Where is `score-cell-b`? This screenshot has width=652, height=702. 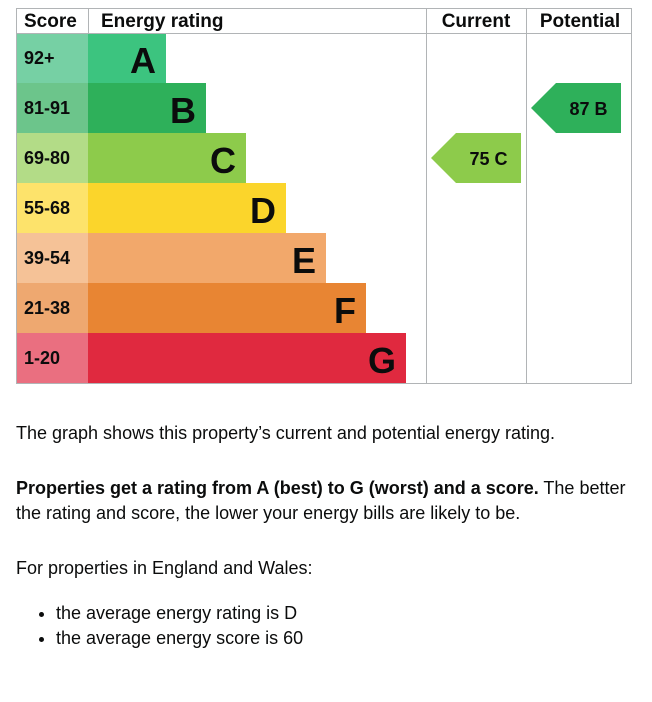 score-cell-b is located at coordinates (52, 108).